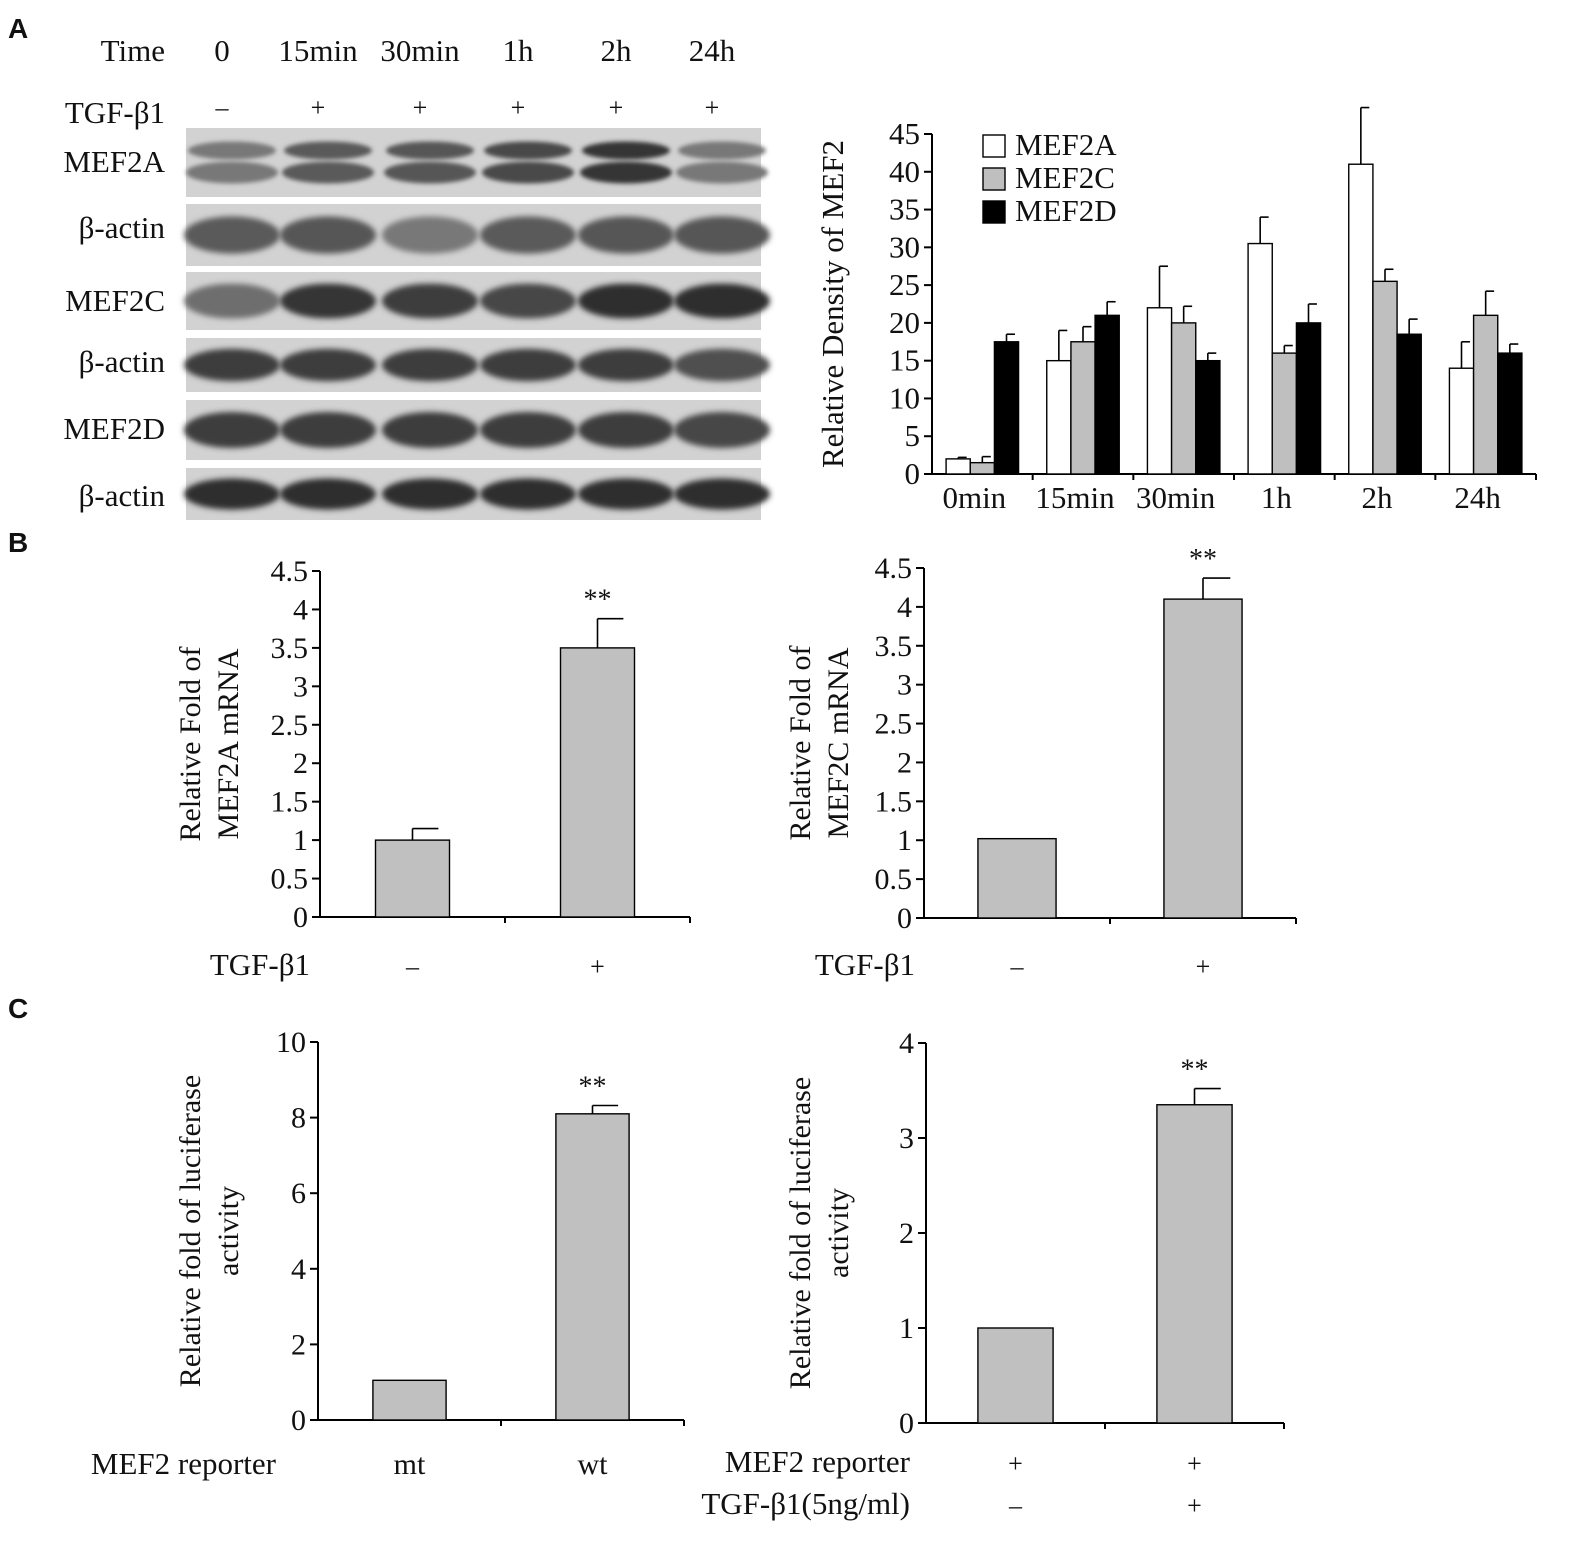  I want to click on y-tick-label: 20, so click(904, 322).